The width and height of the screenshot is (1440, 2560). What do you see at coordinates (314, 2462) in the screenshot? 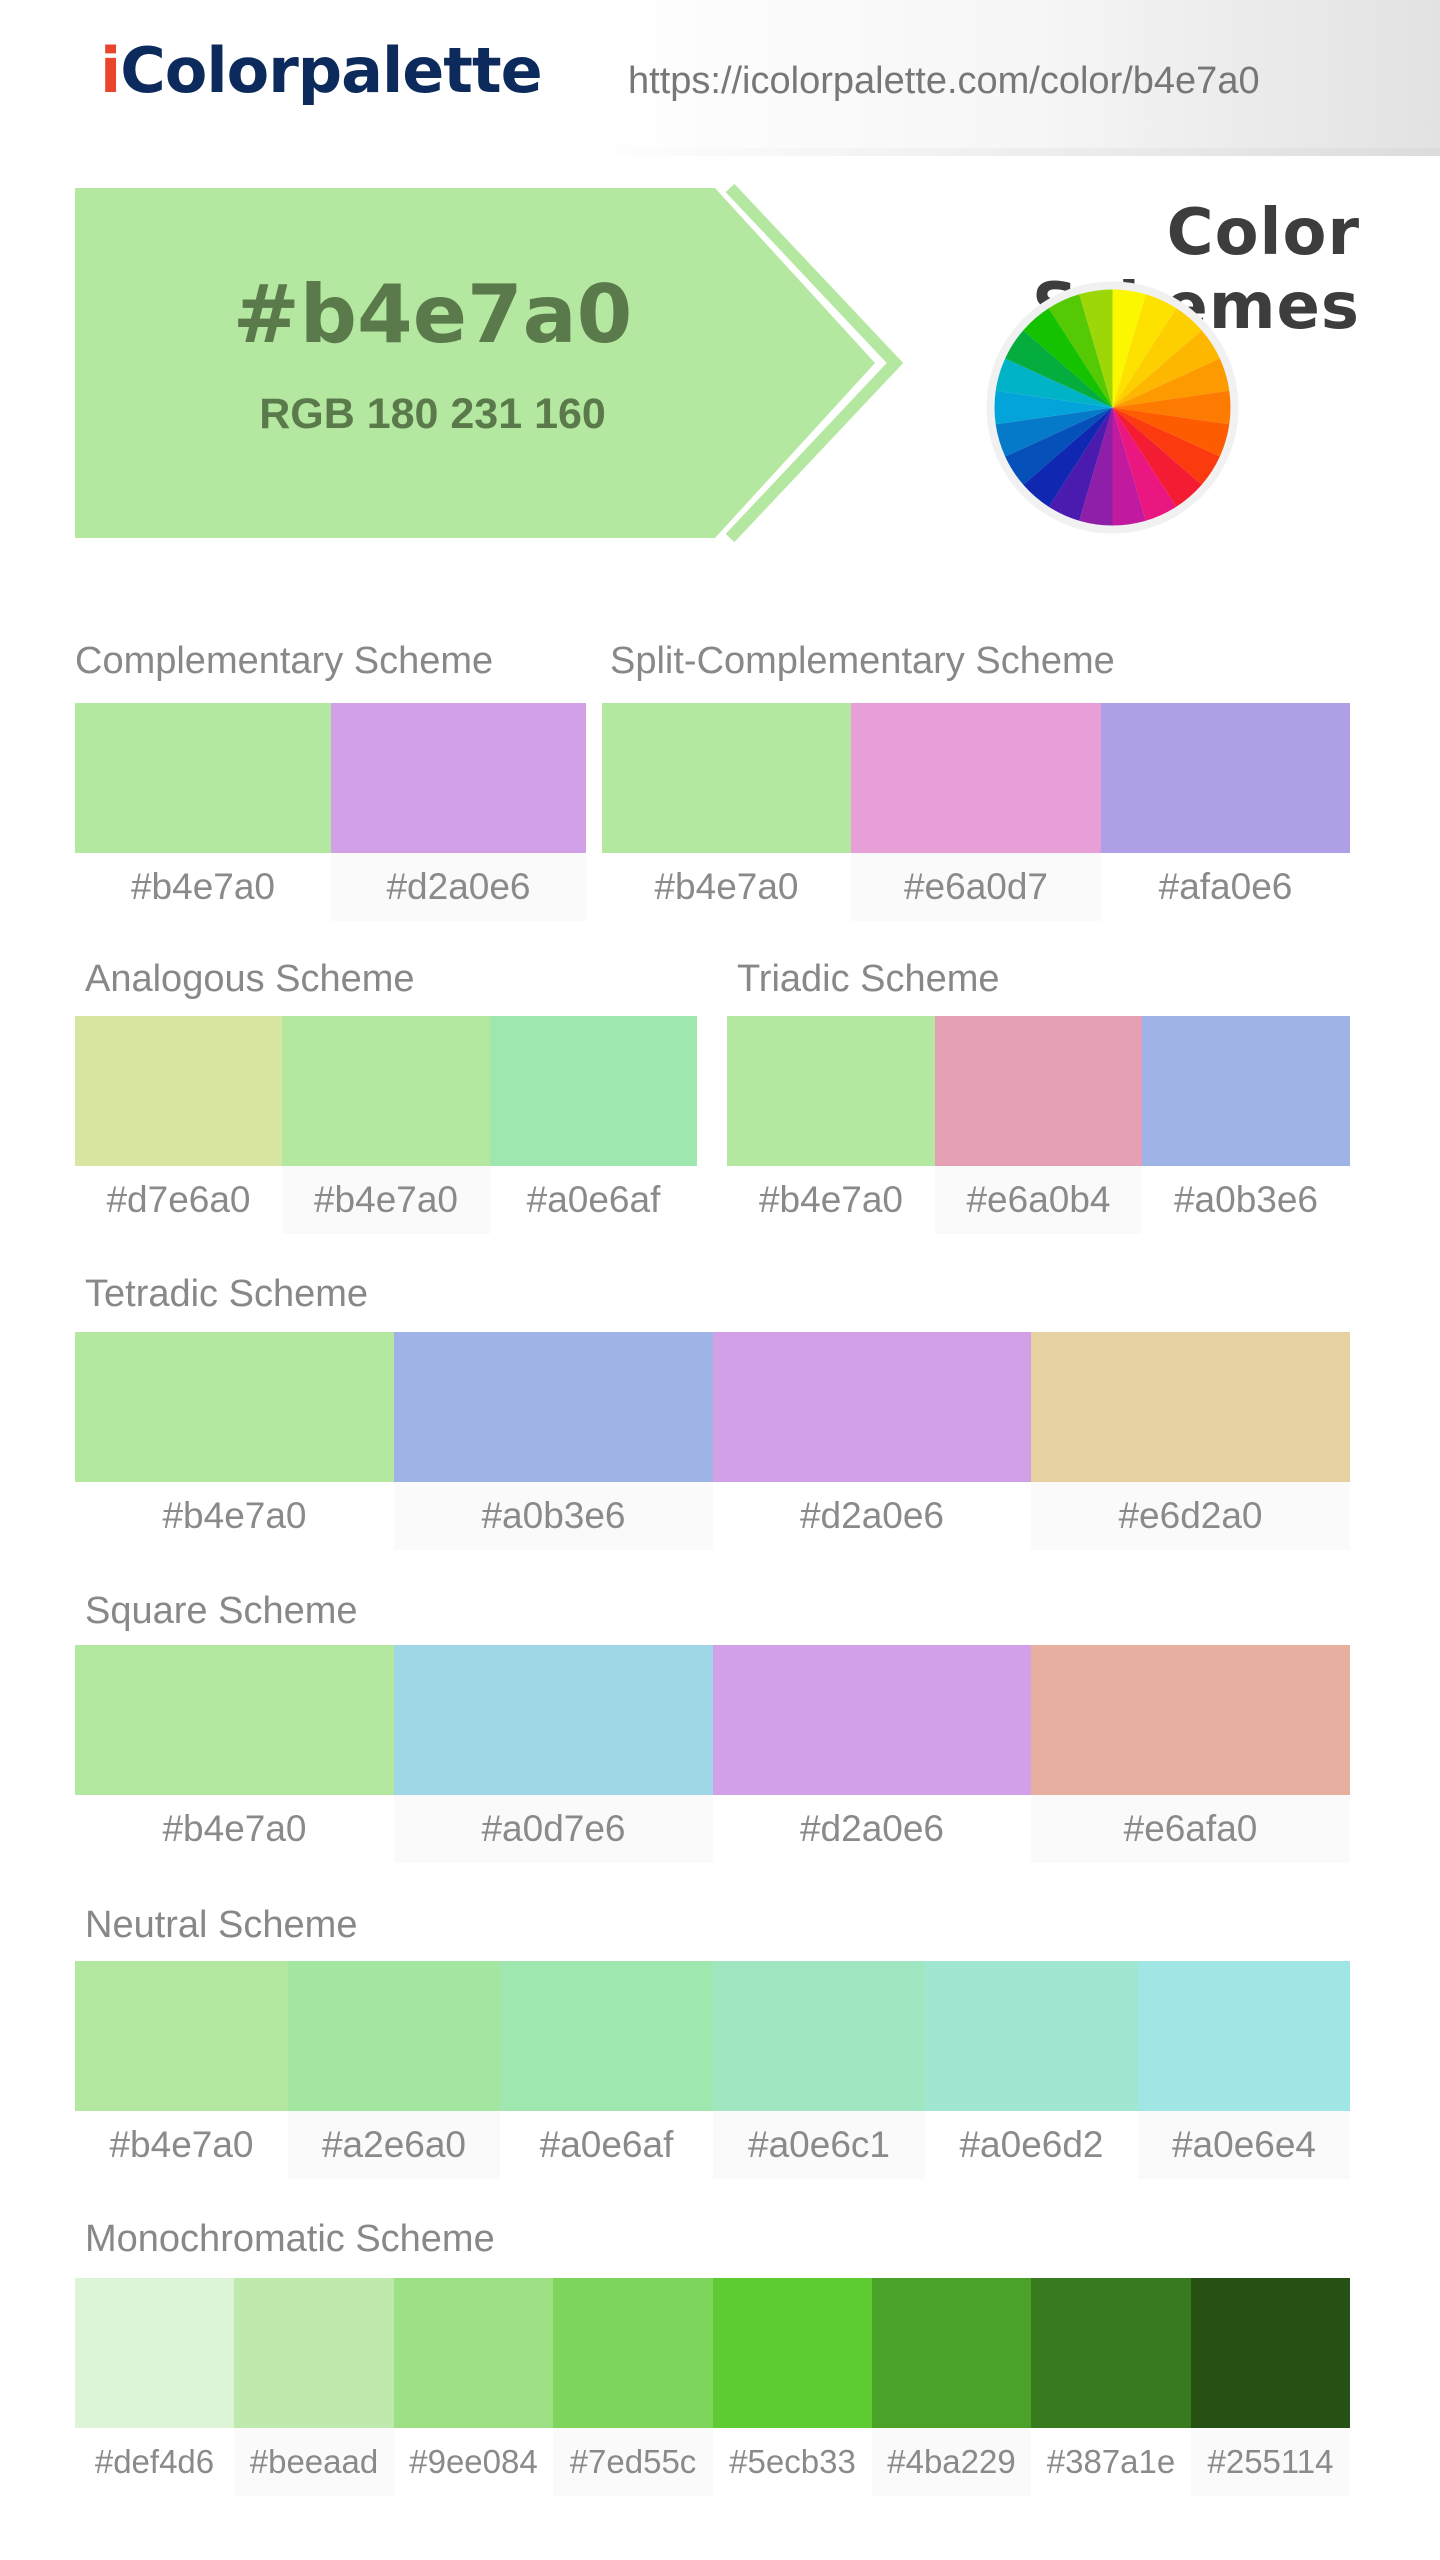
I see `color-hex-label: #beeaad` at bounding box center [314, 2462].